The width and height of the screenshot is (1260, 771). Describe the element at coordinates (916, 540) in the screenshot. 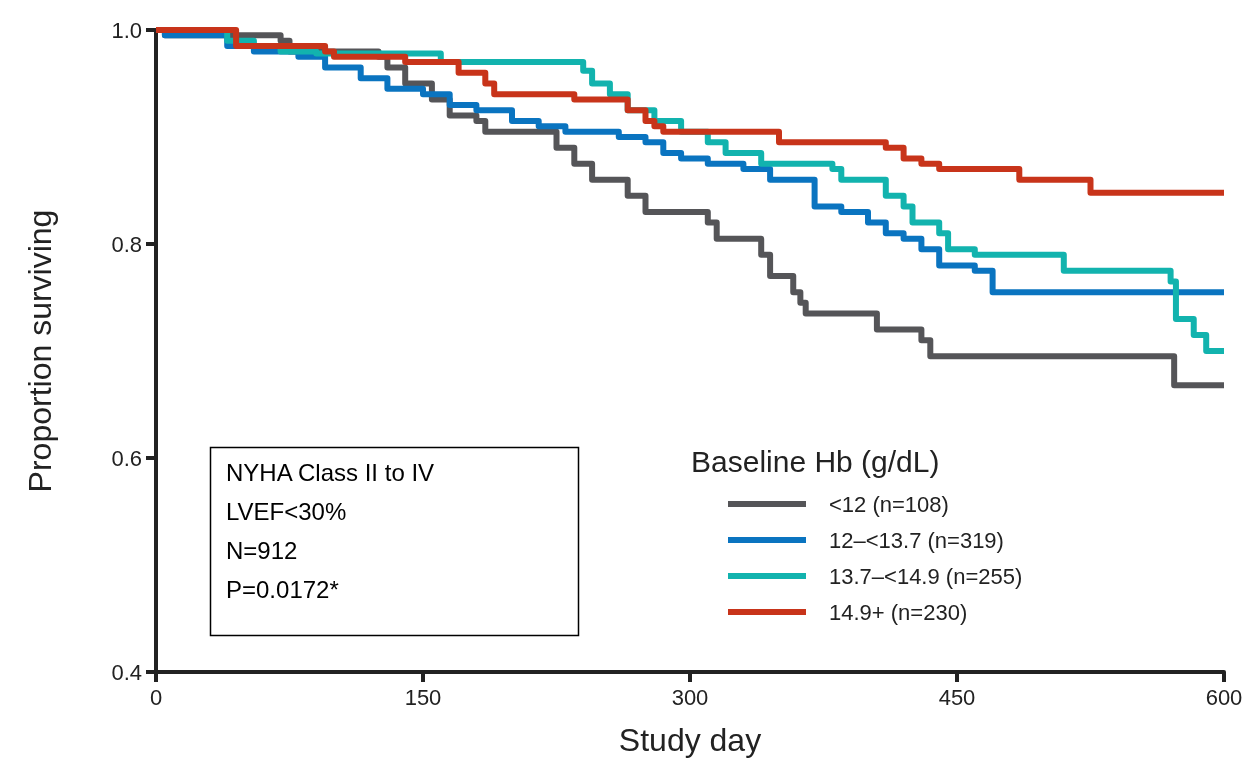

I see `legend-label: 12–<13.7 (n=319)` at that location.